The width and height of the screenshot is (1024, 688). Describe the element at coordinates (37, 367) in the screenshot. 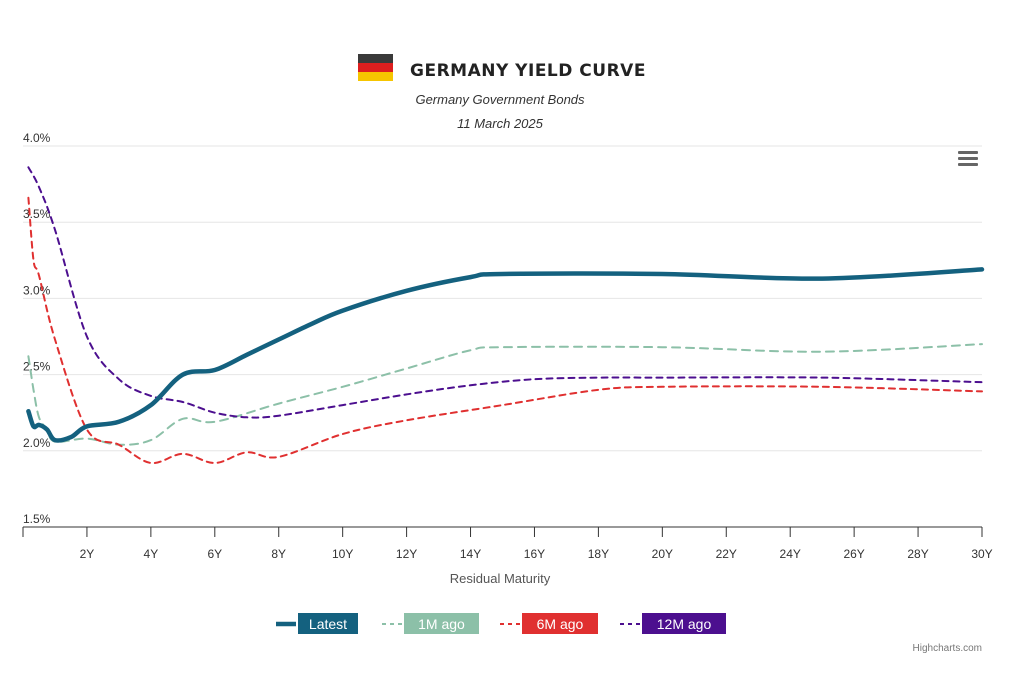

I see `y-tick-label: 2.5%` at that location.